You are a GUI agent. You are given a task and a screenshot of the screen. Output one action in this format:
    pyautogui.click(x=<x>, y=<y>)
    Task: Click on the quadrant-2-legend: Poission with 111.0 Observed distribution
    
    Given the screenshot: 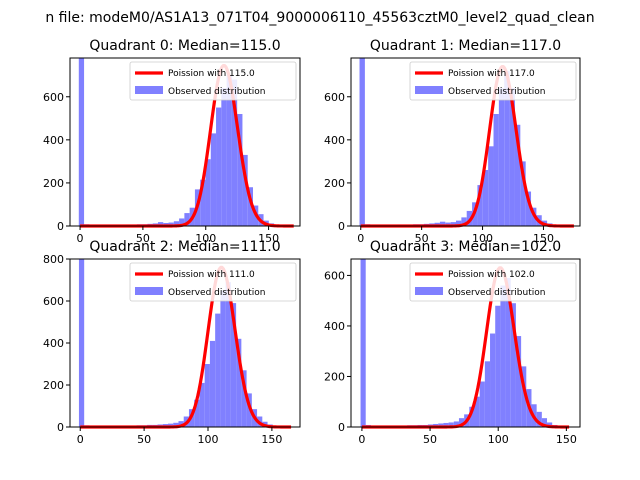 What is the action you would take?
    pyautogui.click(x=213, y=282)
    